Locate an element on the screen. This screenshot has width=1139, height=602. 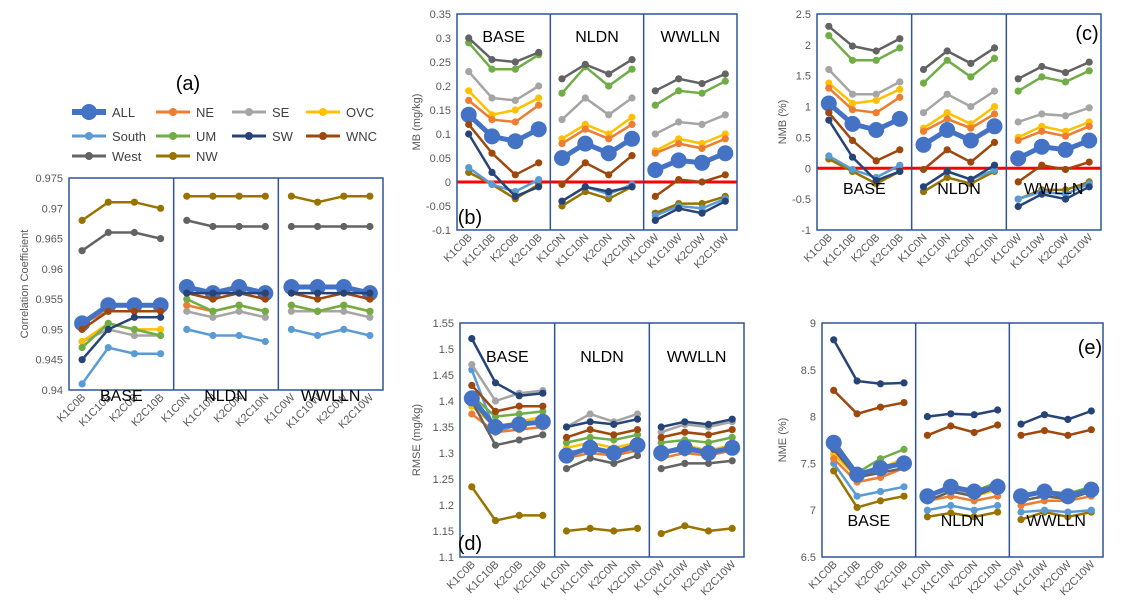
legend-label: SE is located at coordinates (281, 112).